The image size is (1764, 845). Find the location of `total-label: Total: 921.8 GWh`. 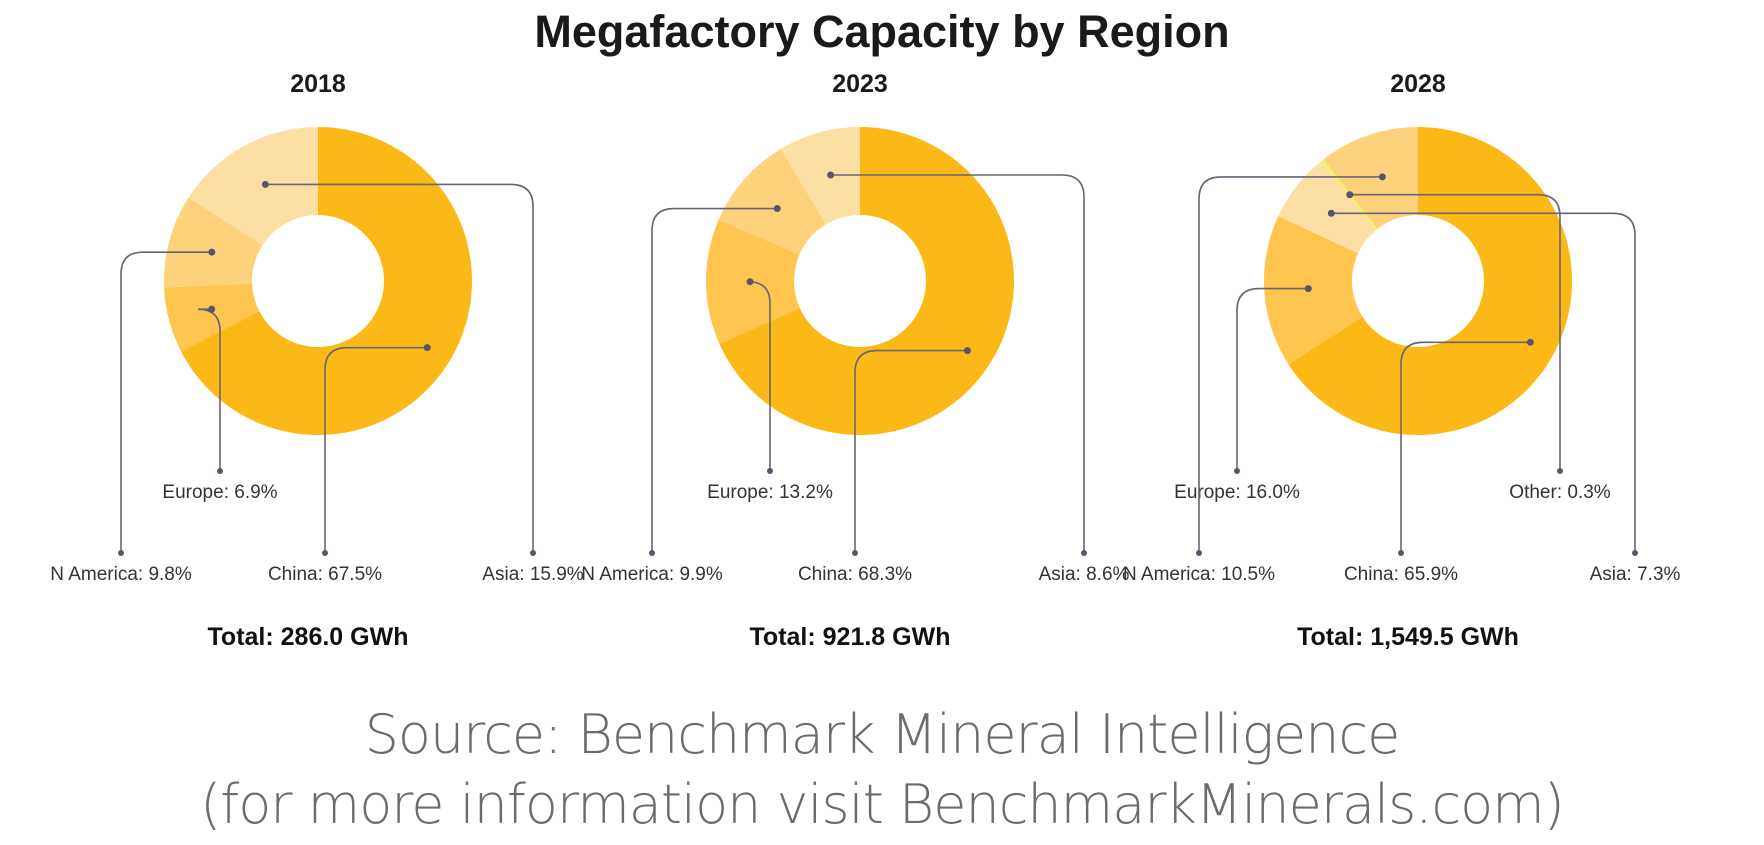

total-label: Total: 921.8 GWh is located at coordinates (850, 637).